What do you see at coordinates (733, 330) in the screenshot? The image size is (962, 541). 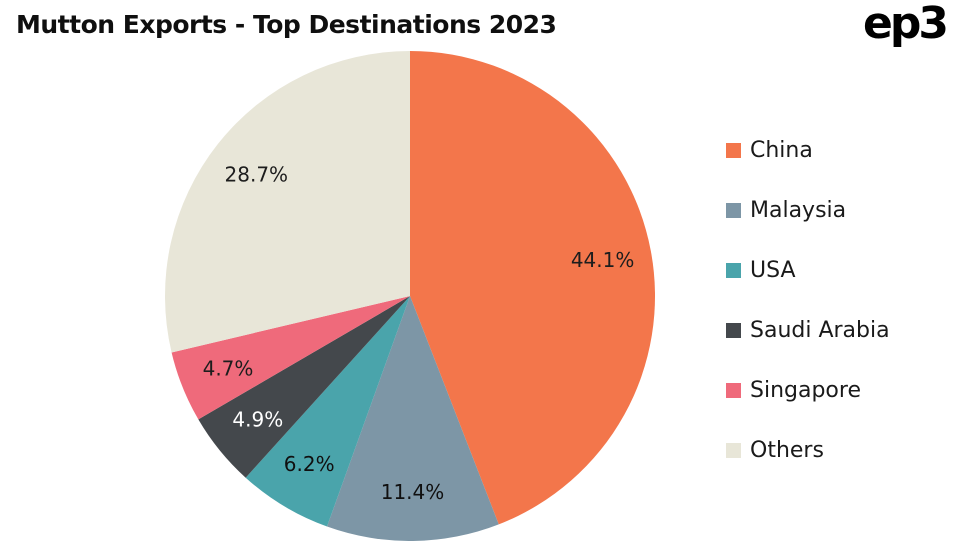 I see `legend-swatch-saudi-arabia` at bounding box center [733, 330].